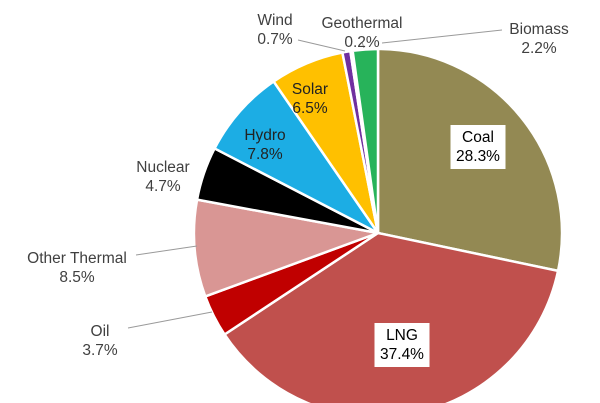 The image size is (600, 403). Describe the element at coordinates (264, 135) in the screenshot. I see `slice-label-hydro: Hydro` at that location.